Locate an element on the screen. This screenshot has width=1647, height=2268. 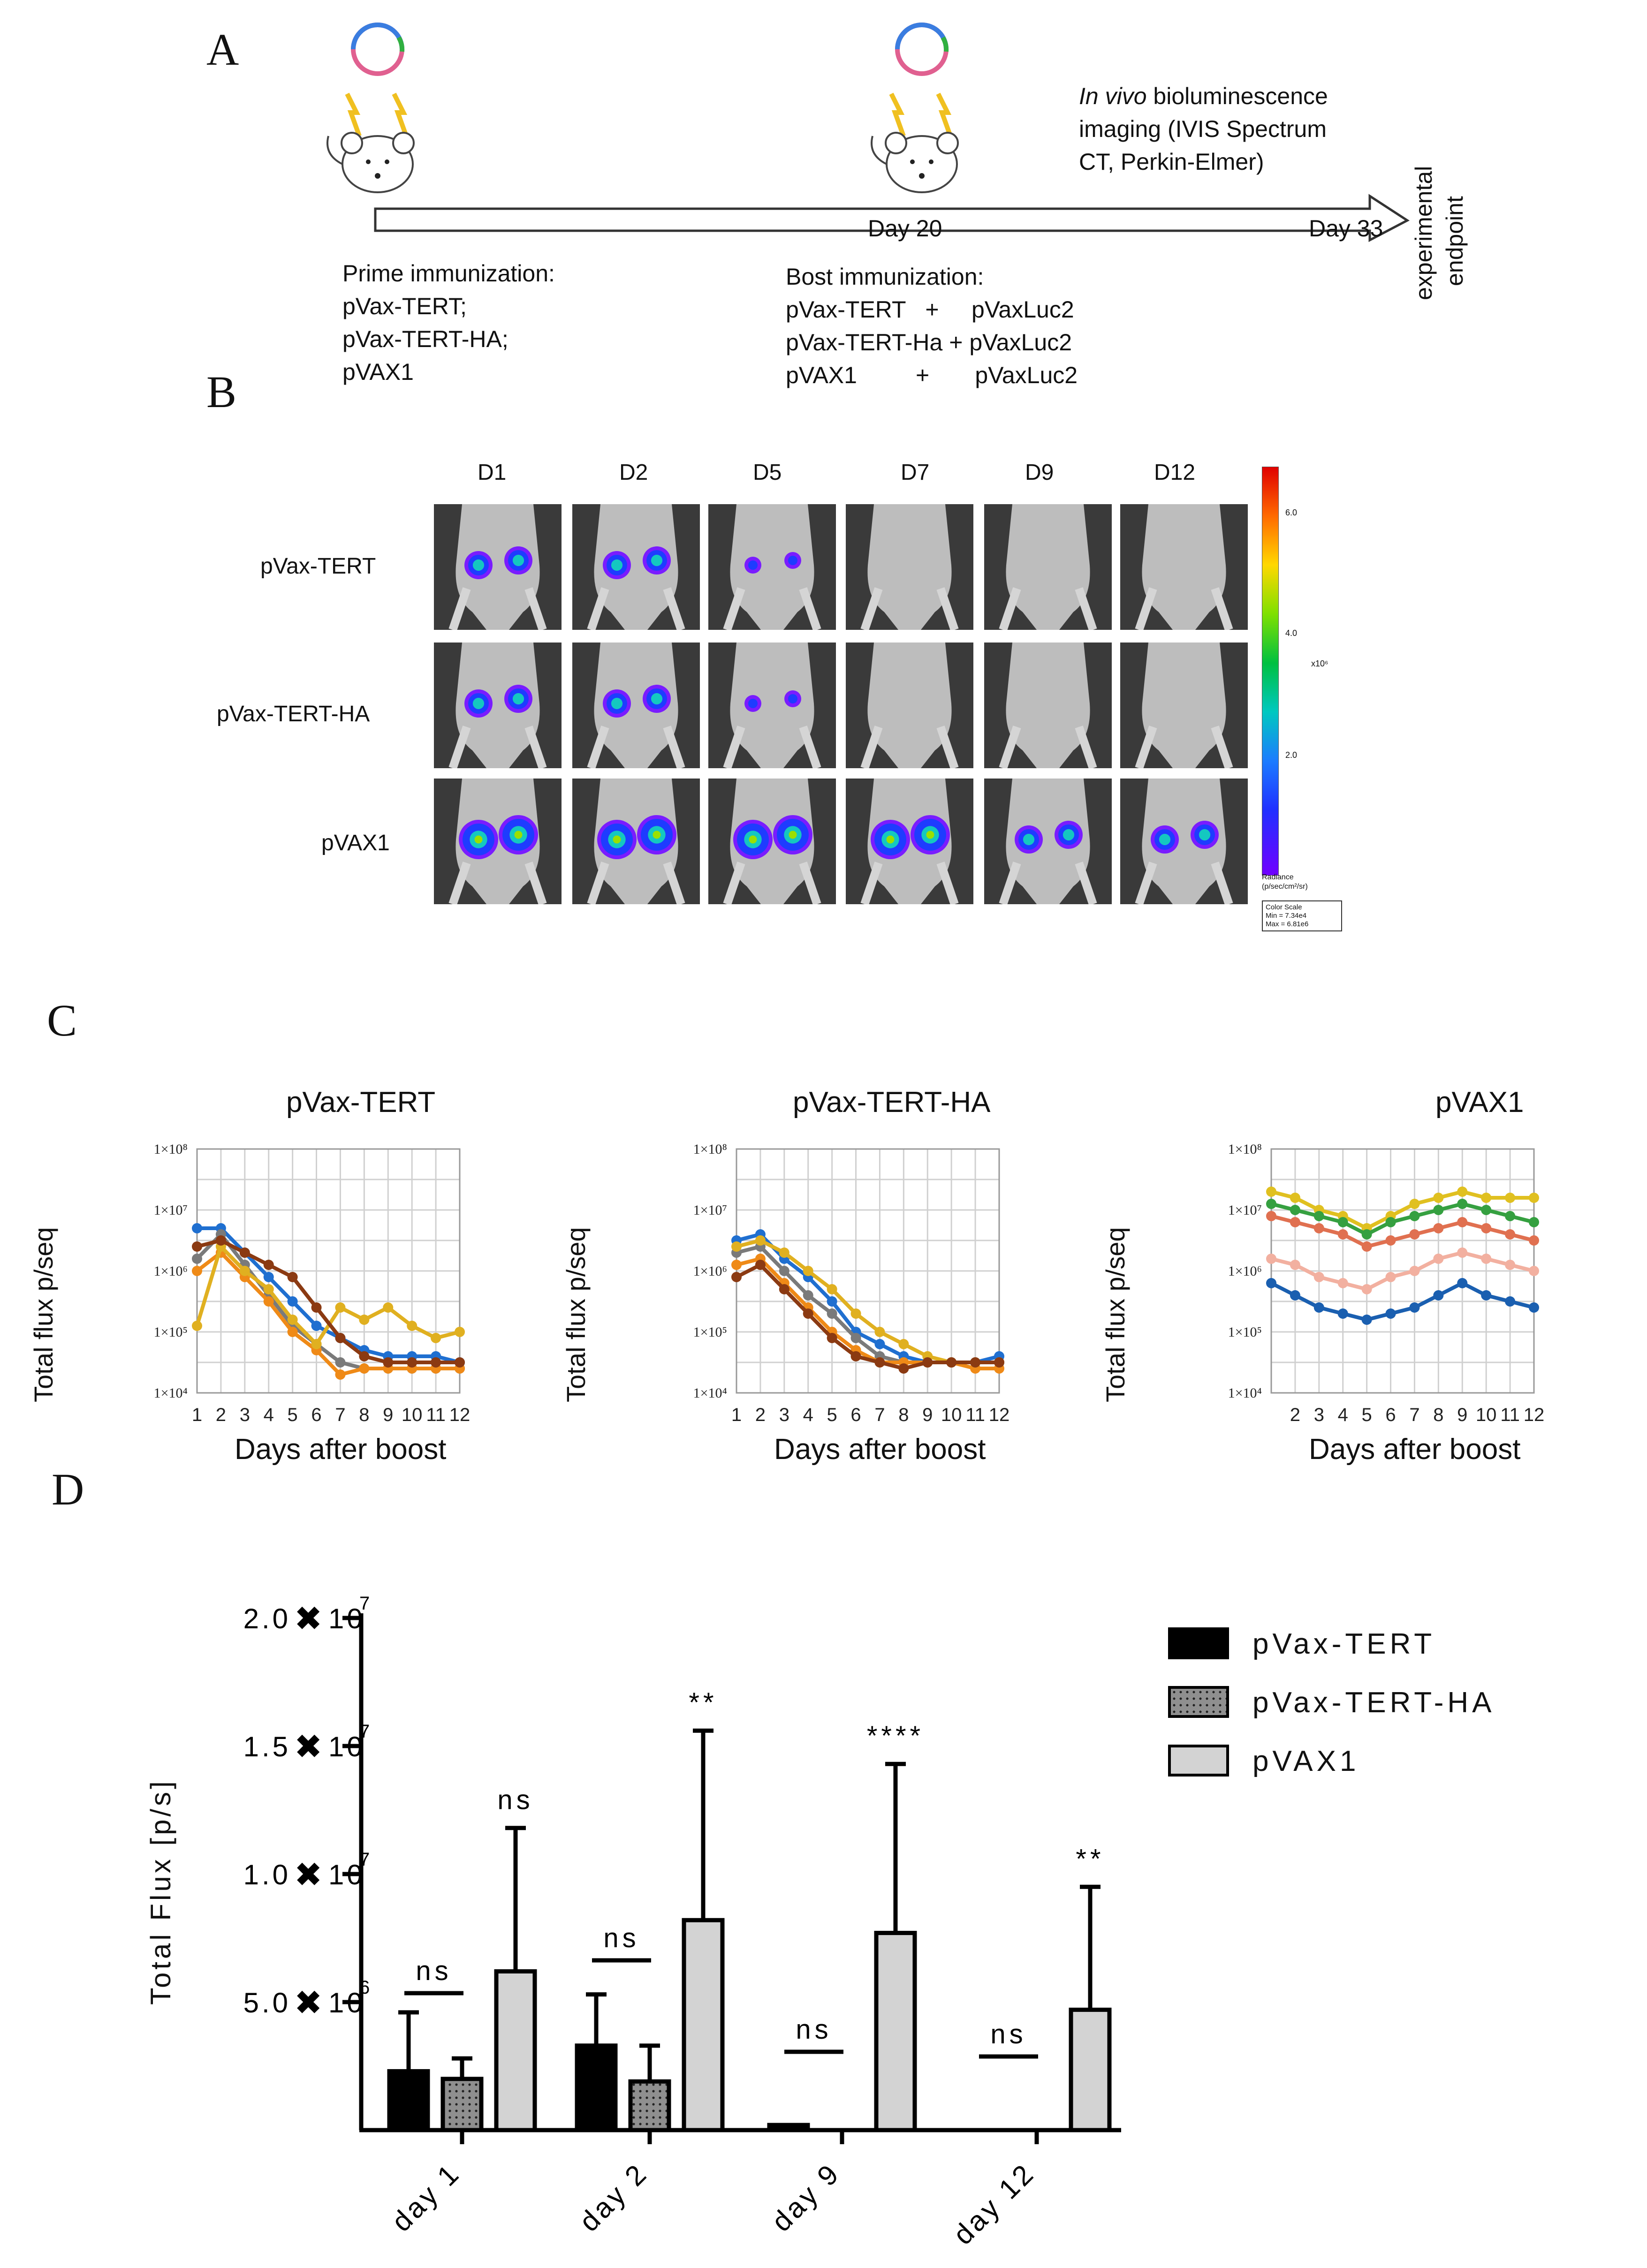
bar-category-label: day 9 is located at coordinates (806, 2197).